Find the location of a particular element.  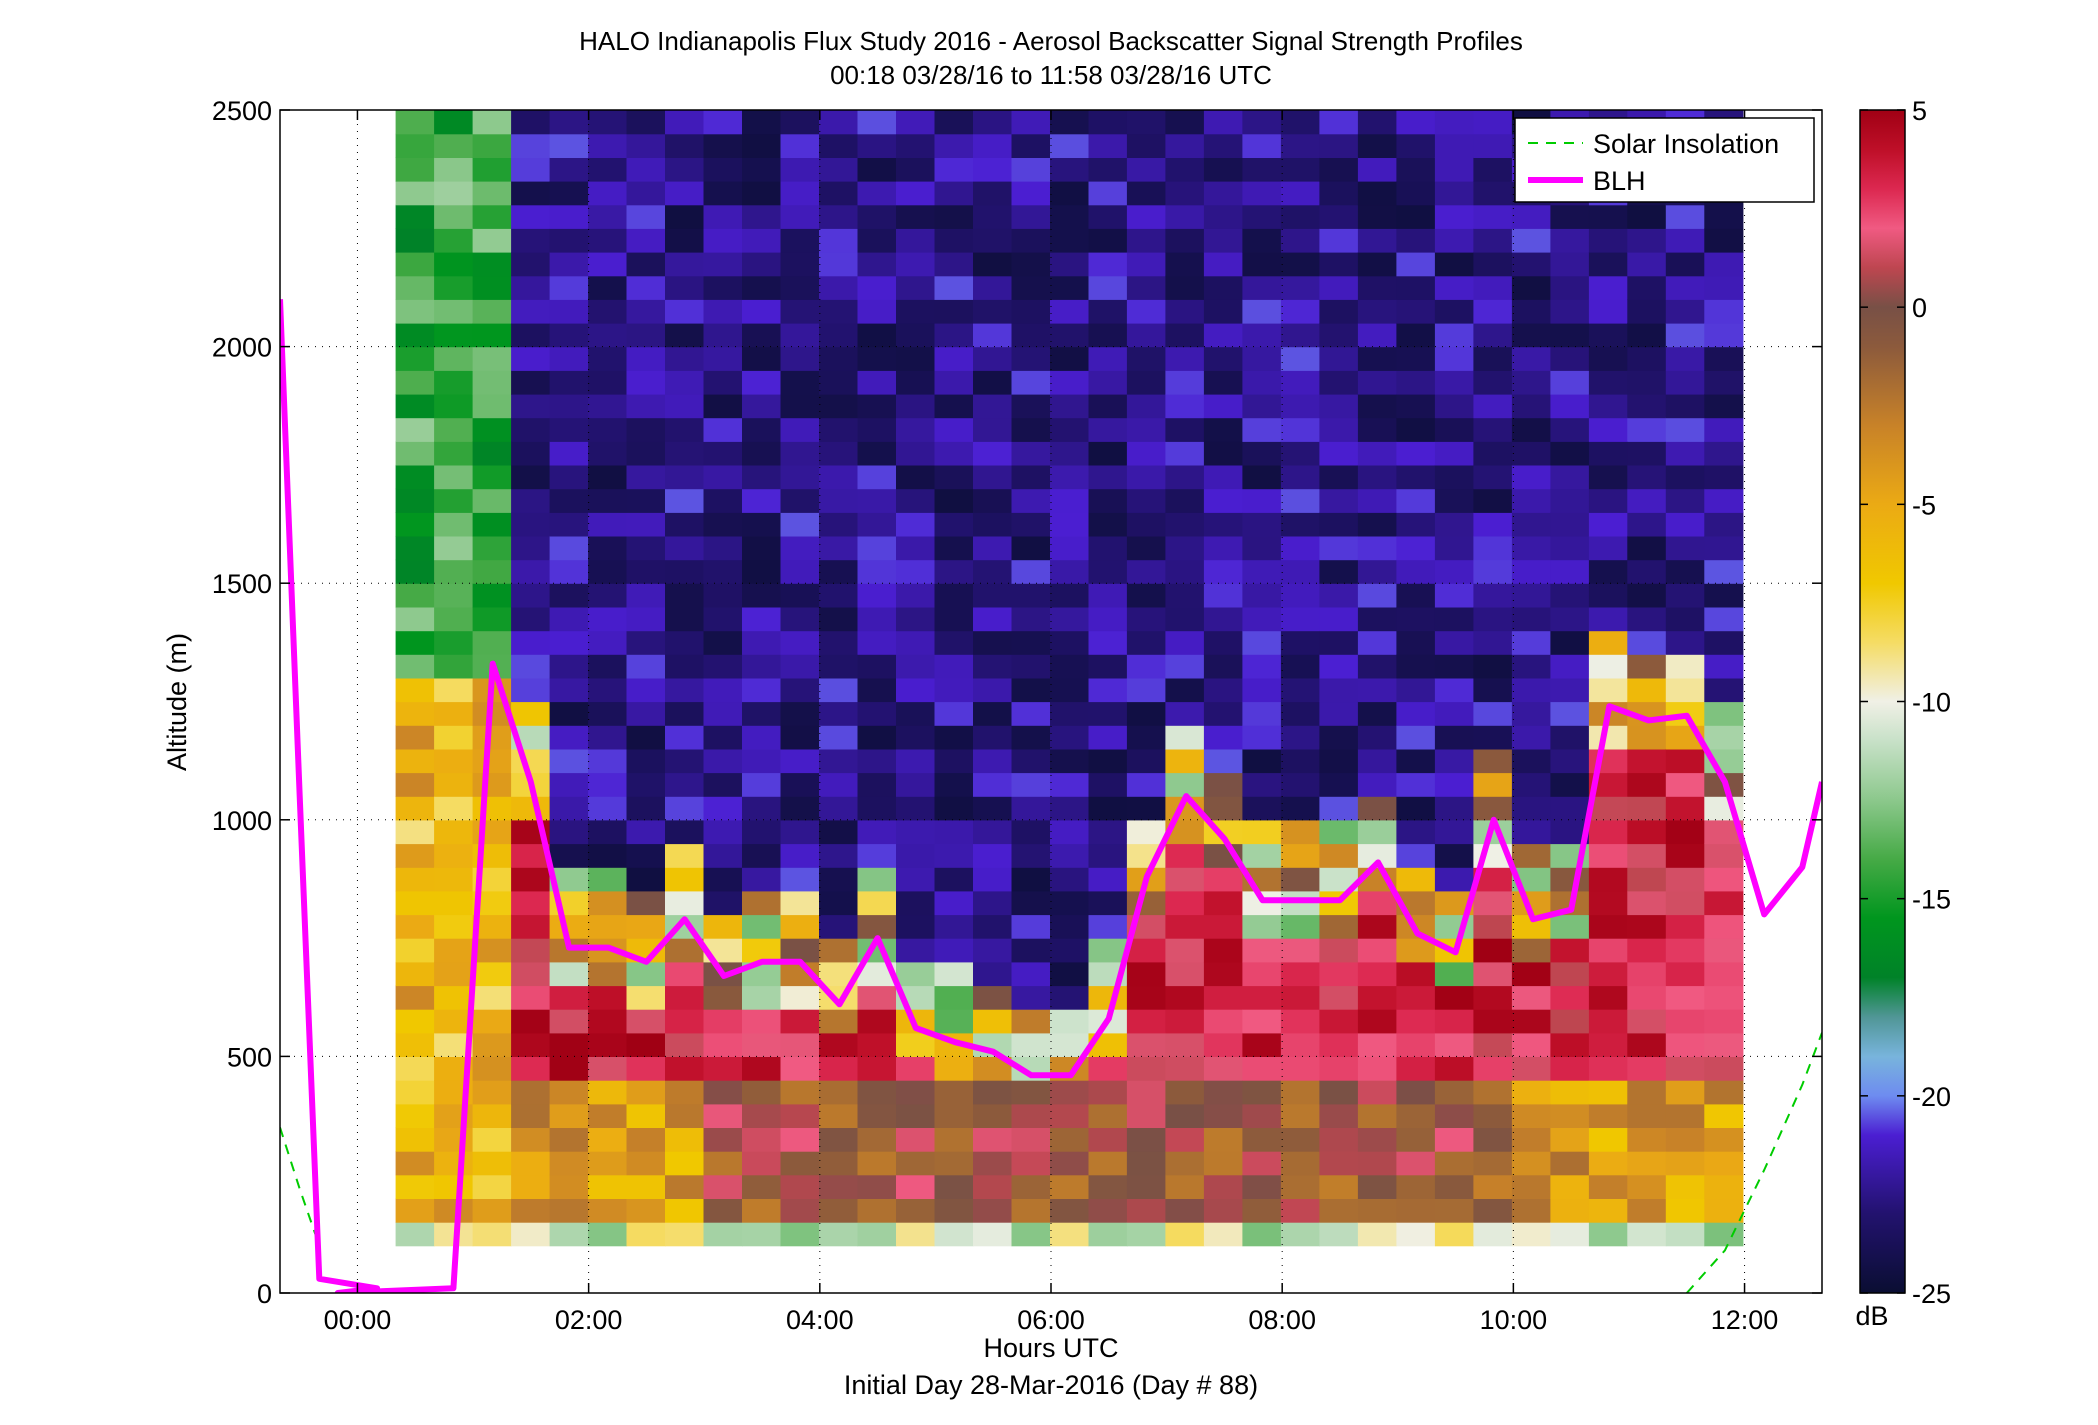

x-tick-label: 08:00 is located at coordinates (1282, 1320).